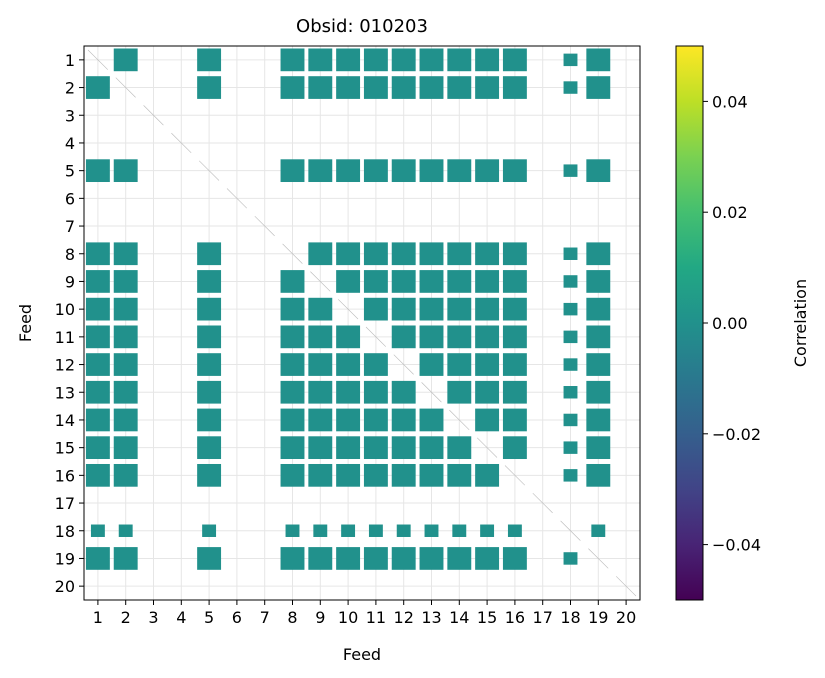 This screenshot has height=678, width=825. I want to click on y-tick-label: 8, so click(70, 254).